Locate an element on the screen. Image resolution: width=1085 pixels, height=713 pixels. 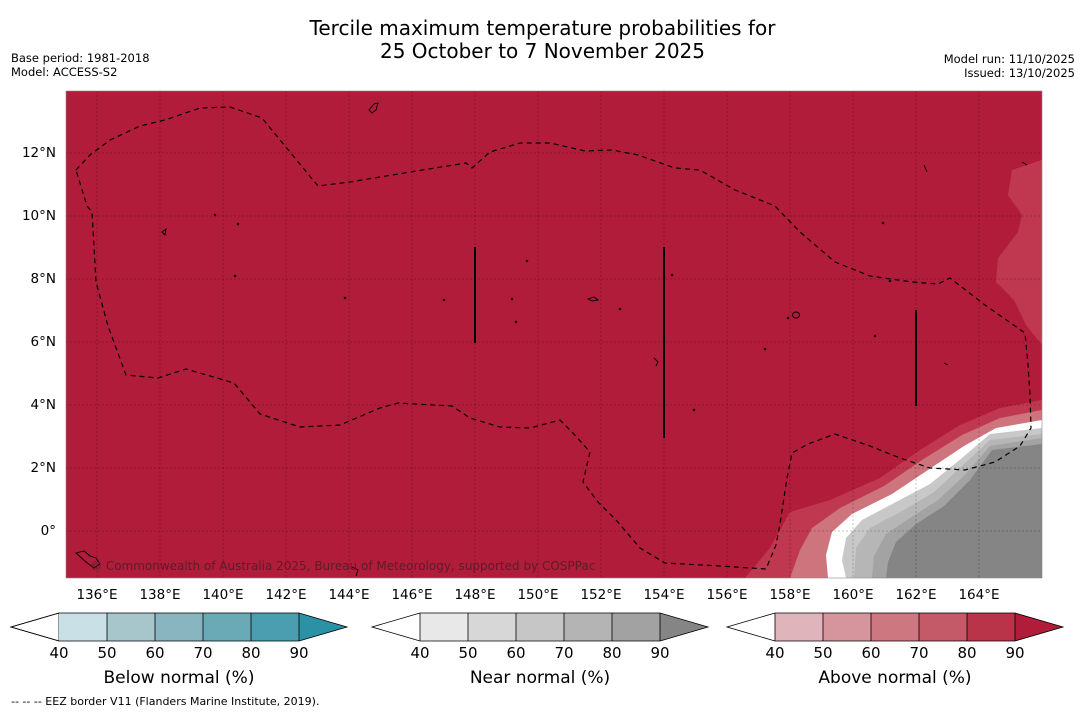
lon-label-142e: 142°E is located at coordinates (286, 595).